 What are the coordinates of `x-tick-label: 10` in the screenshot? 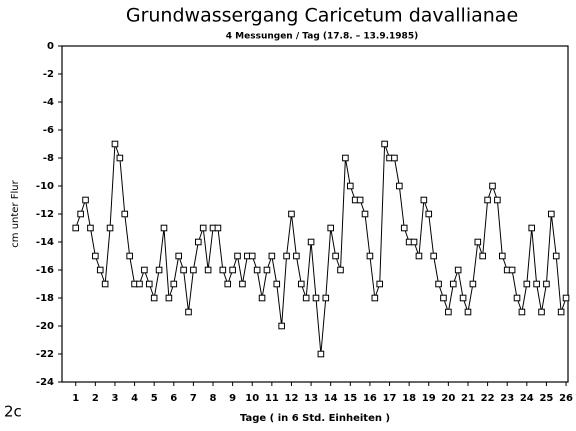 It's located at (252, 398).